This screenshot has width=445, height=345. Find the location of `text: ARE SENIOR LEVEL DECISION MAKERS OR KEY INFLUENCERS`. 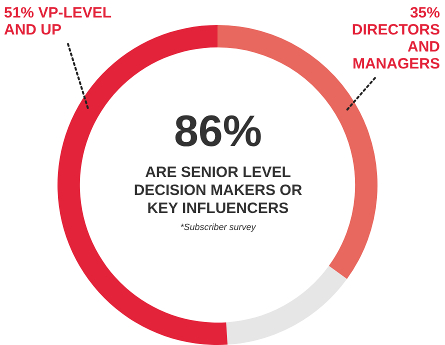

text: ARE SENIOR LEVEL DECISION MAKERS OR KEY INFLUENCERS is located at coordinates (218, 191).